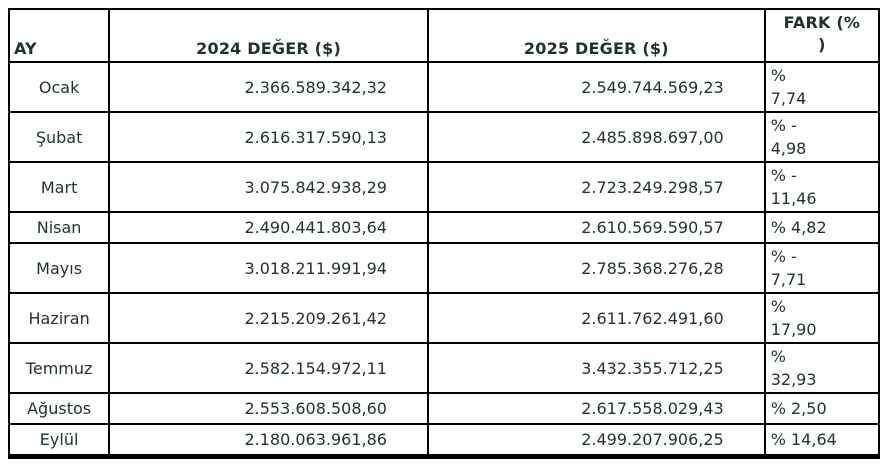  Describe the element at coordinates (822, 87) in the screenshot. I see `cell-fark: % 7,74` at that location.